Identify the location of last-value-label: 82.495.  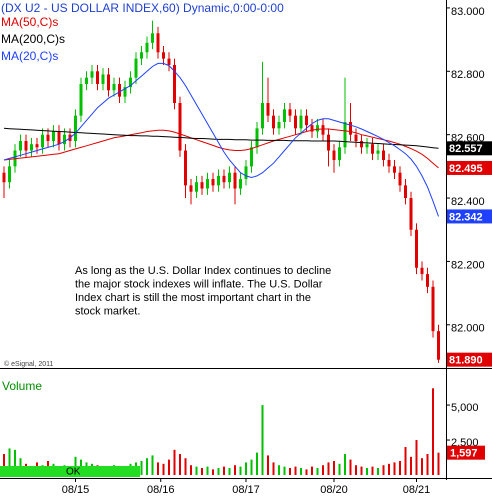
(466, 169).